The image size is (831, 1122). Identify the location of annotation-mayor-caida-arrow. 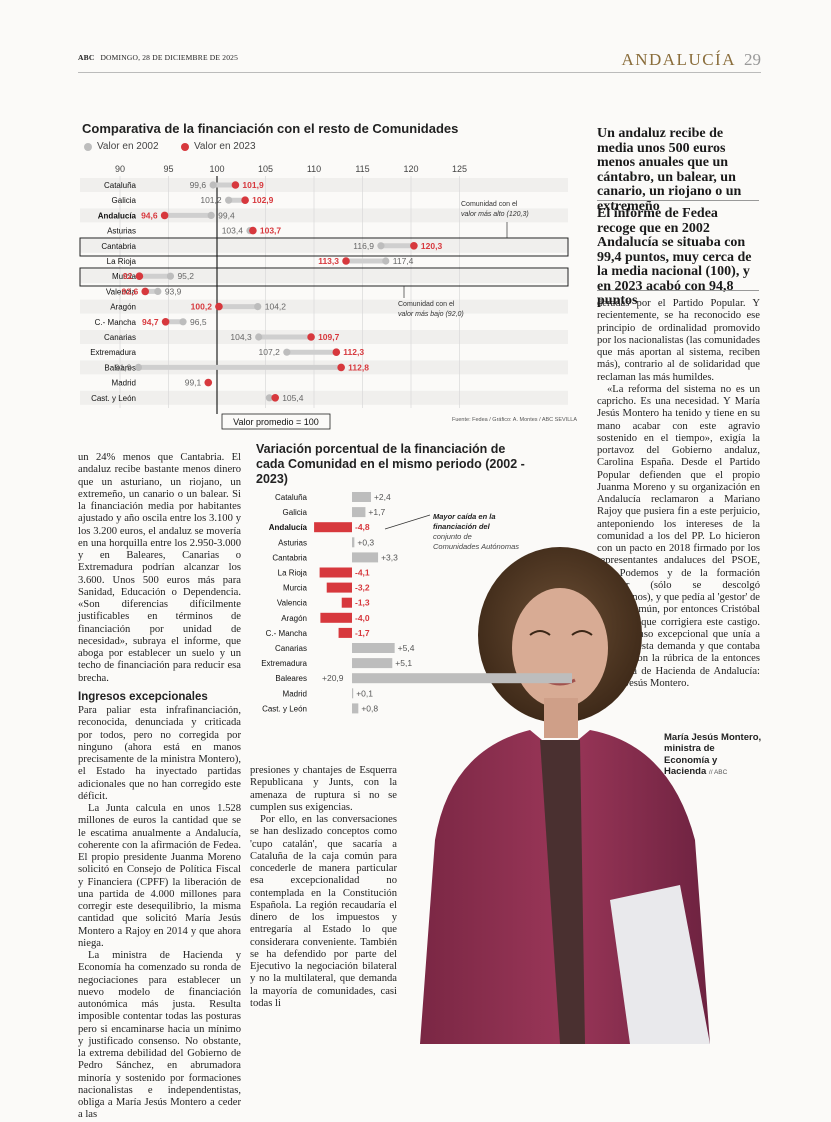
(407, 522).